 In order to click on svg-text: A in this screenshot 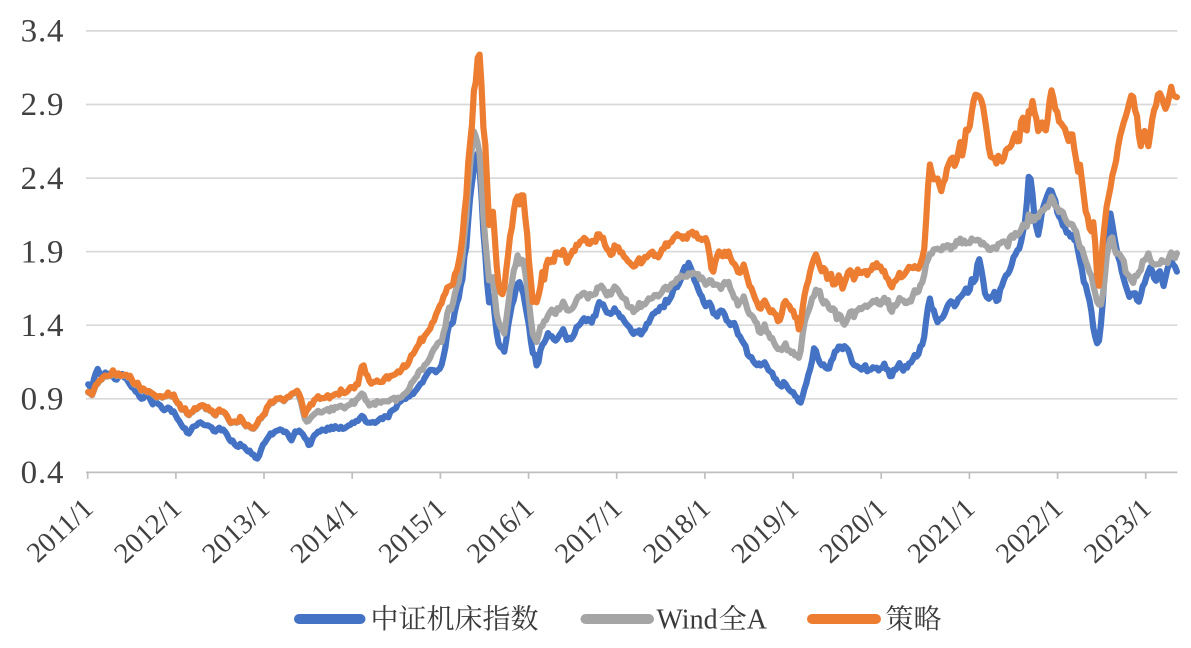, I will do `click(757, 620)`.